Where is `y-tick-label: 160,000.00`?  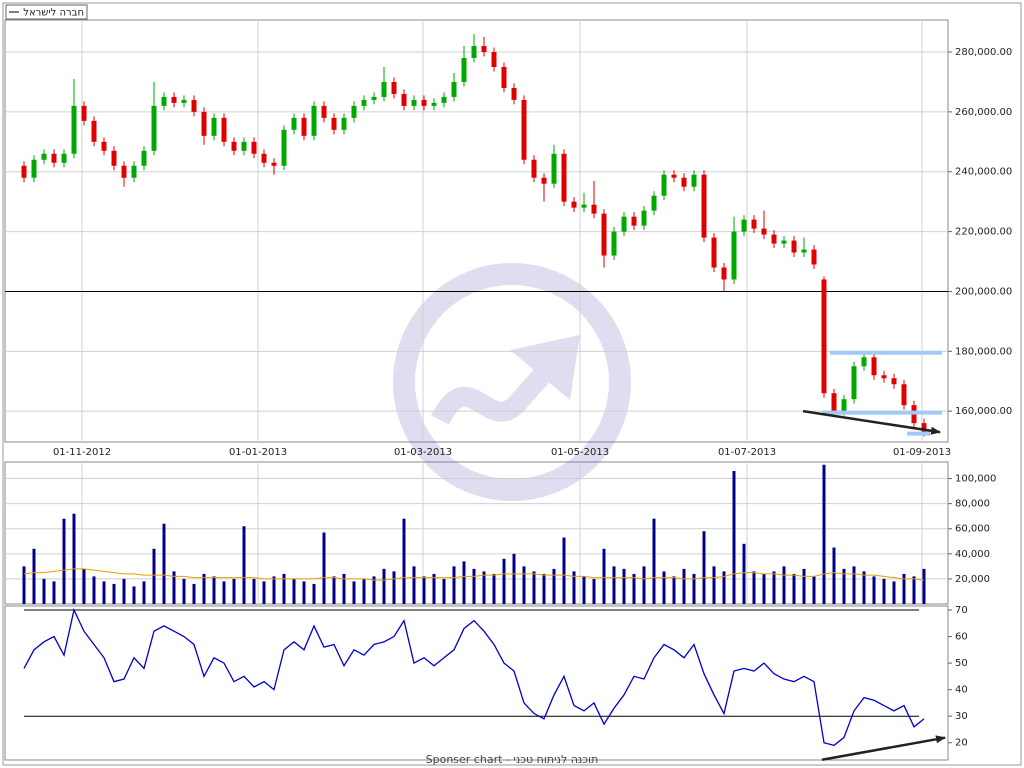
y-tick-label: 160,000.00 is located at coordinates (983, 411).